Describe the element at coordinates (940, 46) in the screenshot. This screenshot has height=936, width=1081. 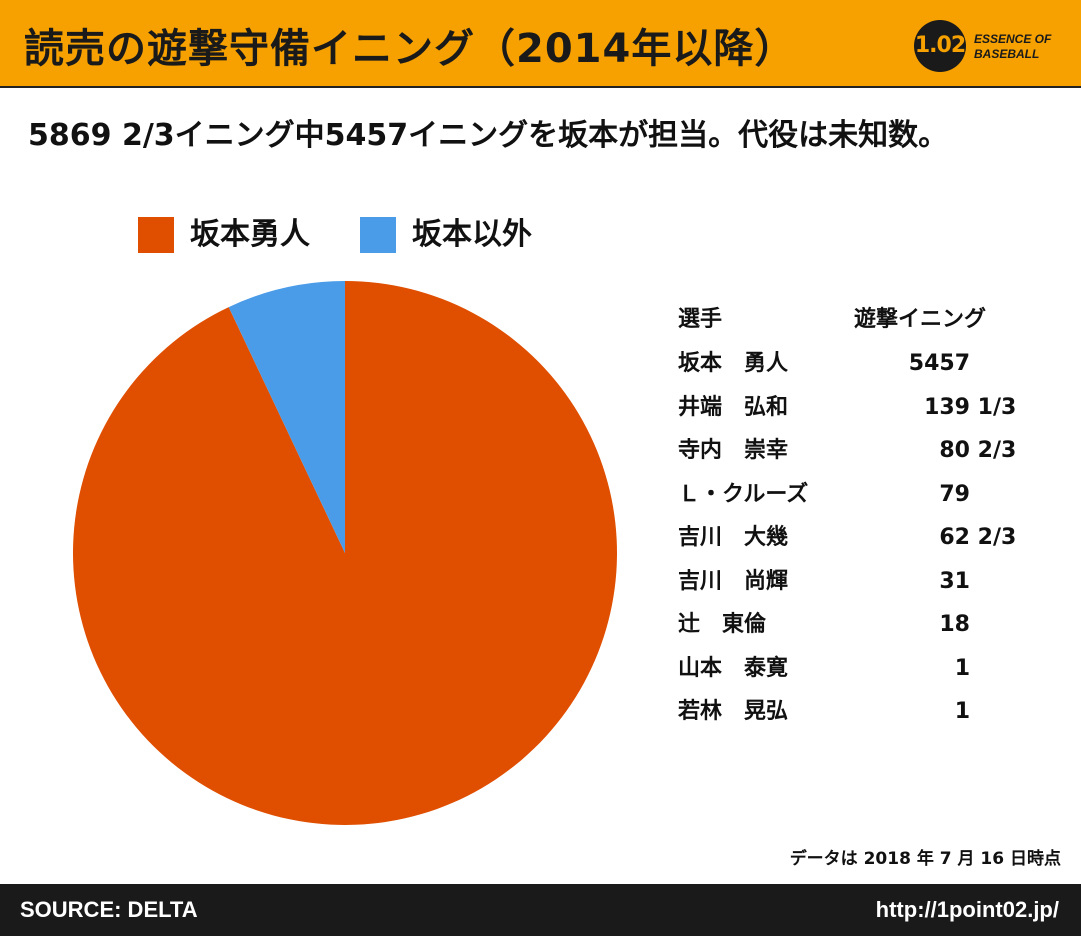
I see `logo-mark: 1.02` at that location.